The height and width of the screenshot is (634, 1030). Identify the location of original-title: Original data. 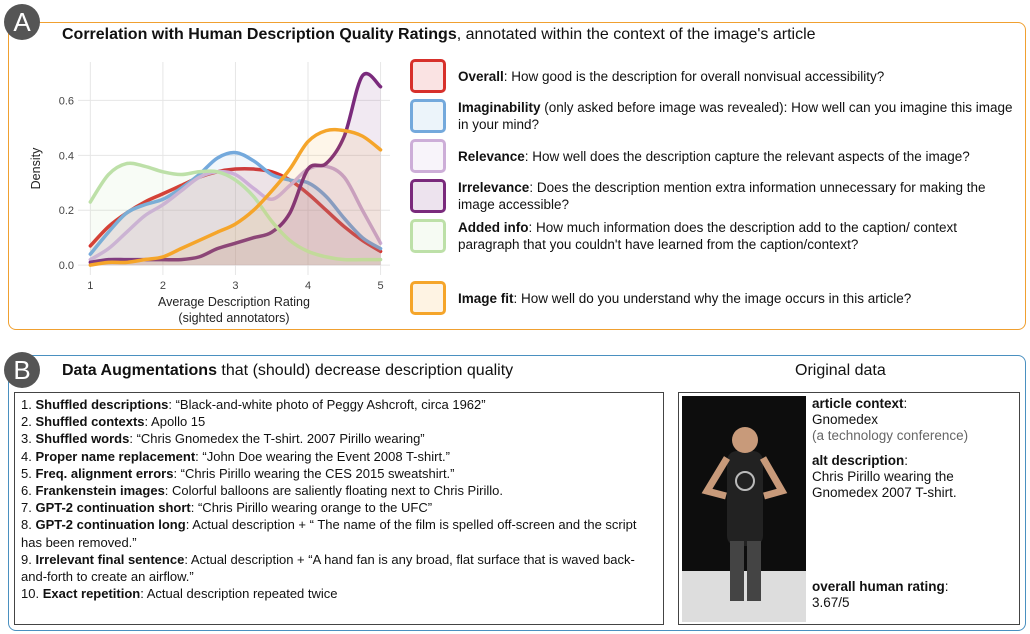
(840, 370).